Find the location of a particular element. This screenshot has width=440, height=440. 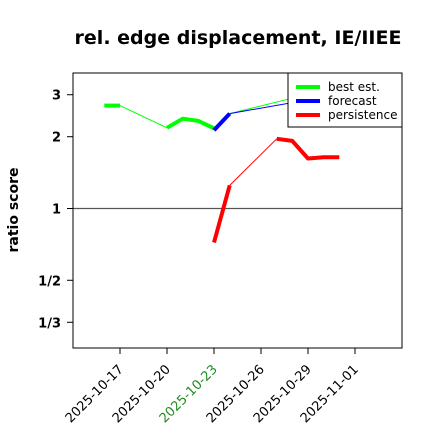

y-tick-label: 2 is located at coordinates (56, 138).